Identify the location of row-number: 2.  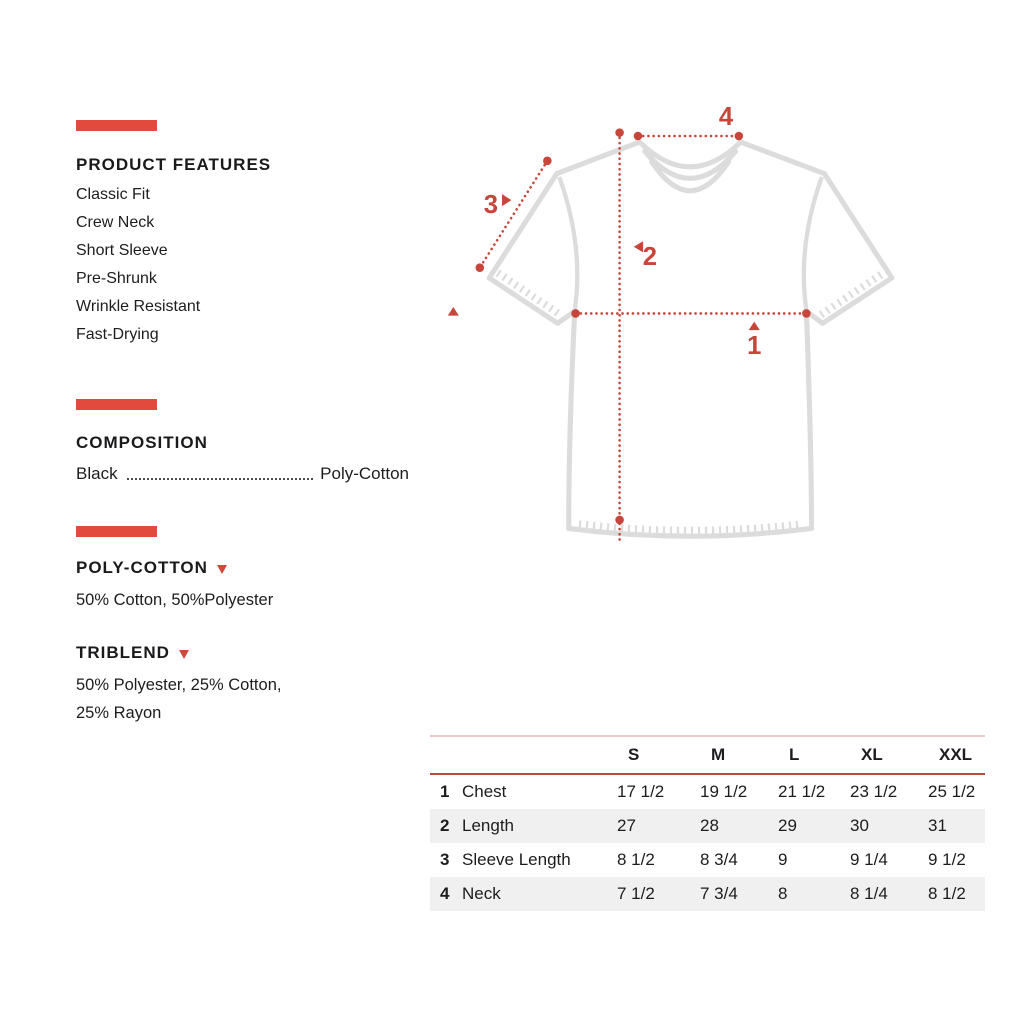
(445, 825).